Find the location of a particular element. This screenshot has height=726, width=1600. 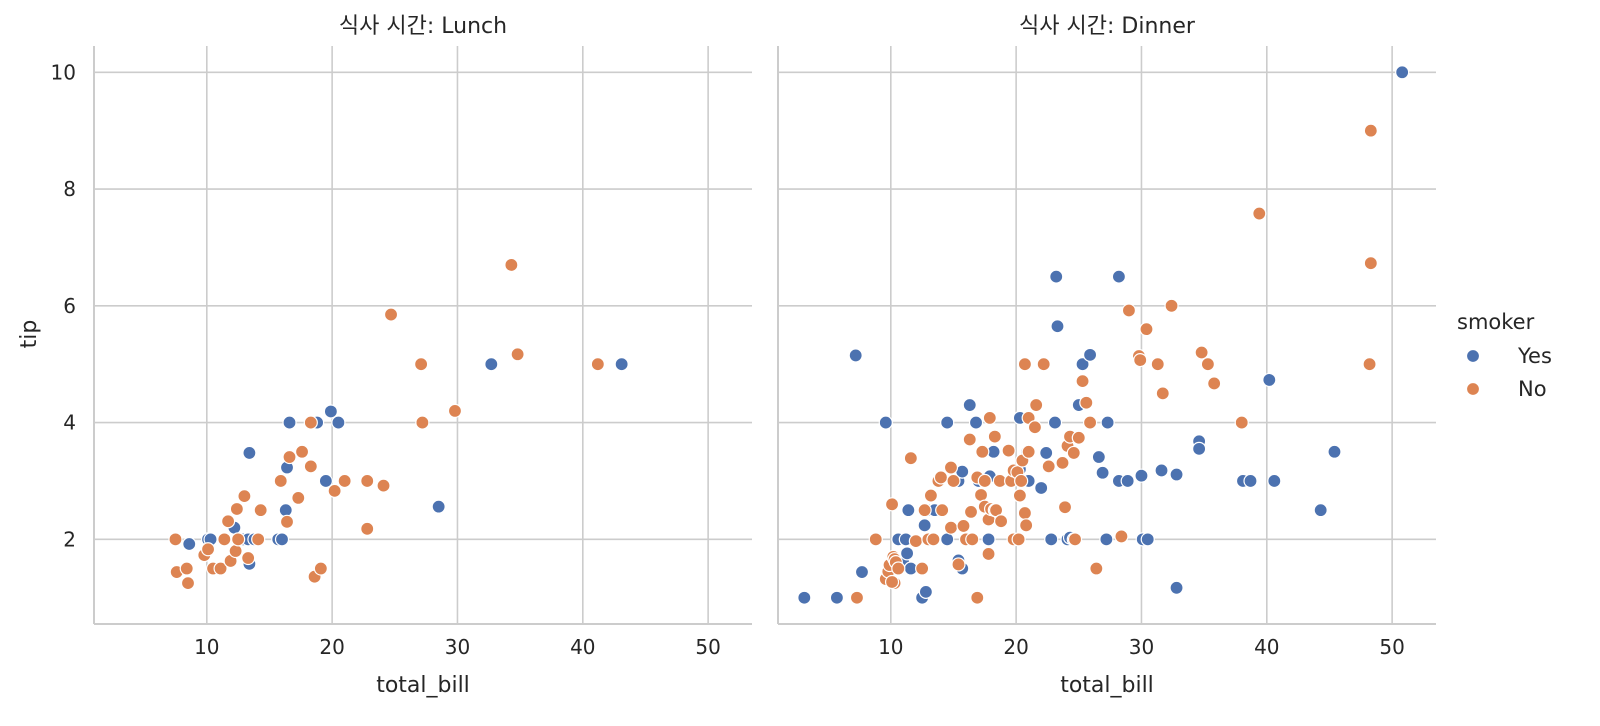

legend-marker-no is located at coordinates (1473, 389).